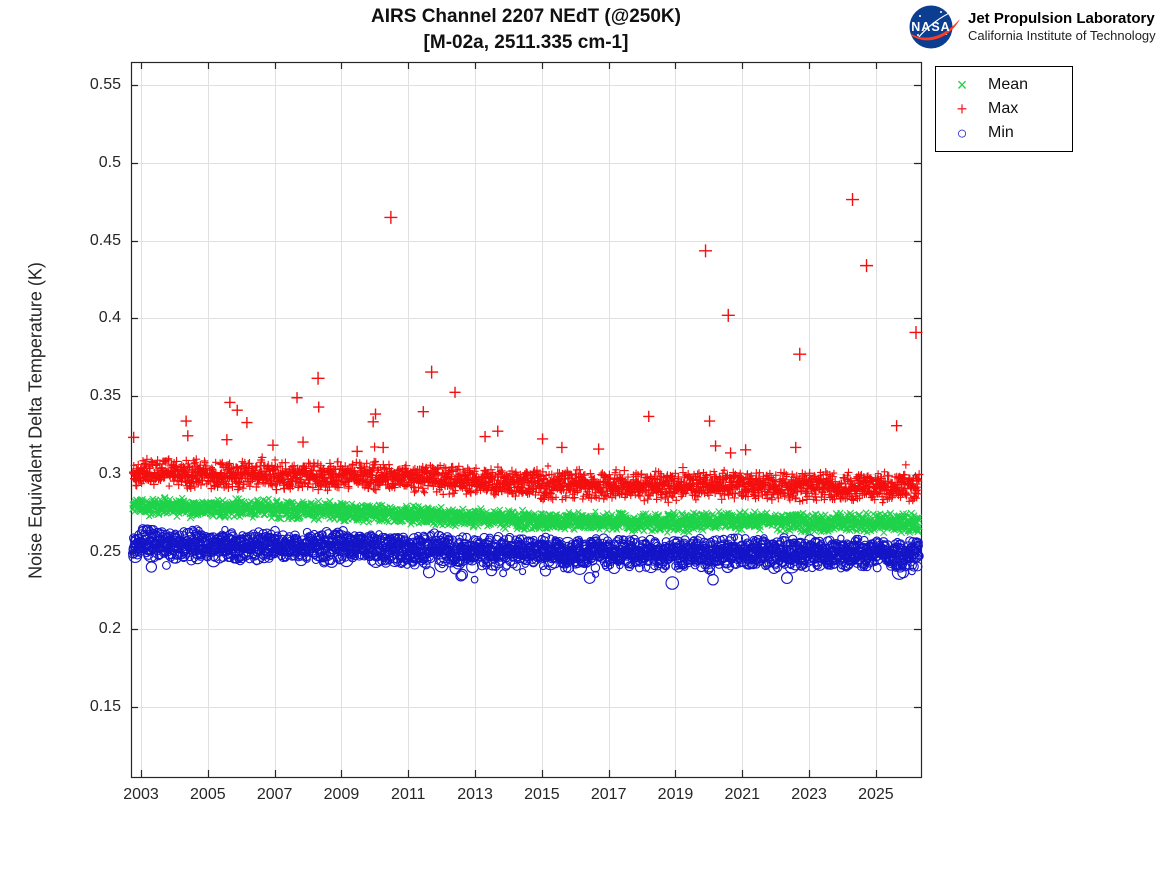 The width and height of the screenshot is (1167, 875). What do you see at coordinates (35, 420) in the screenshot?
I see `y-axis-label: Noise Equivalent Delta Temperature (K)` at bounding box center [35, 420].